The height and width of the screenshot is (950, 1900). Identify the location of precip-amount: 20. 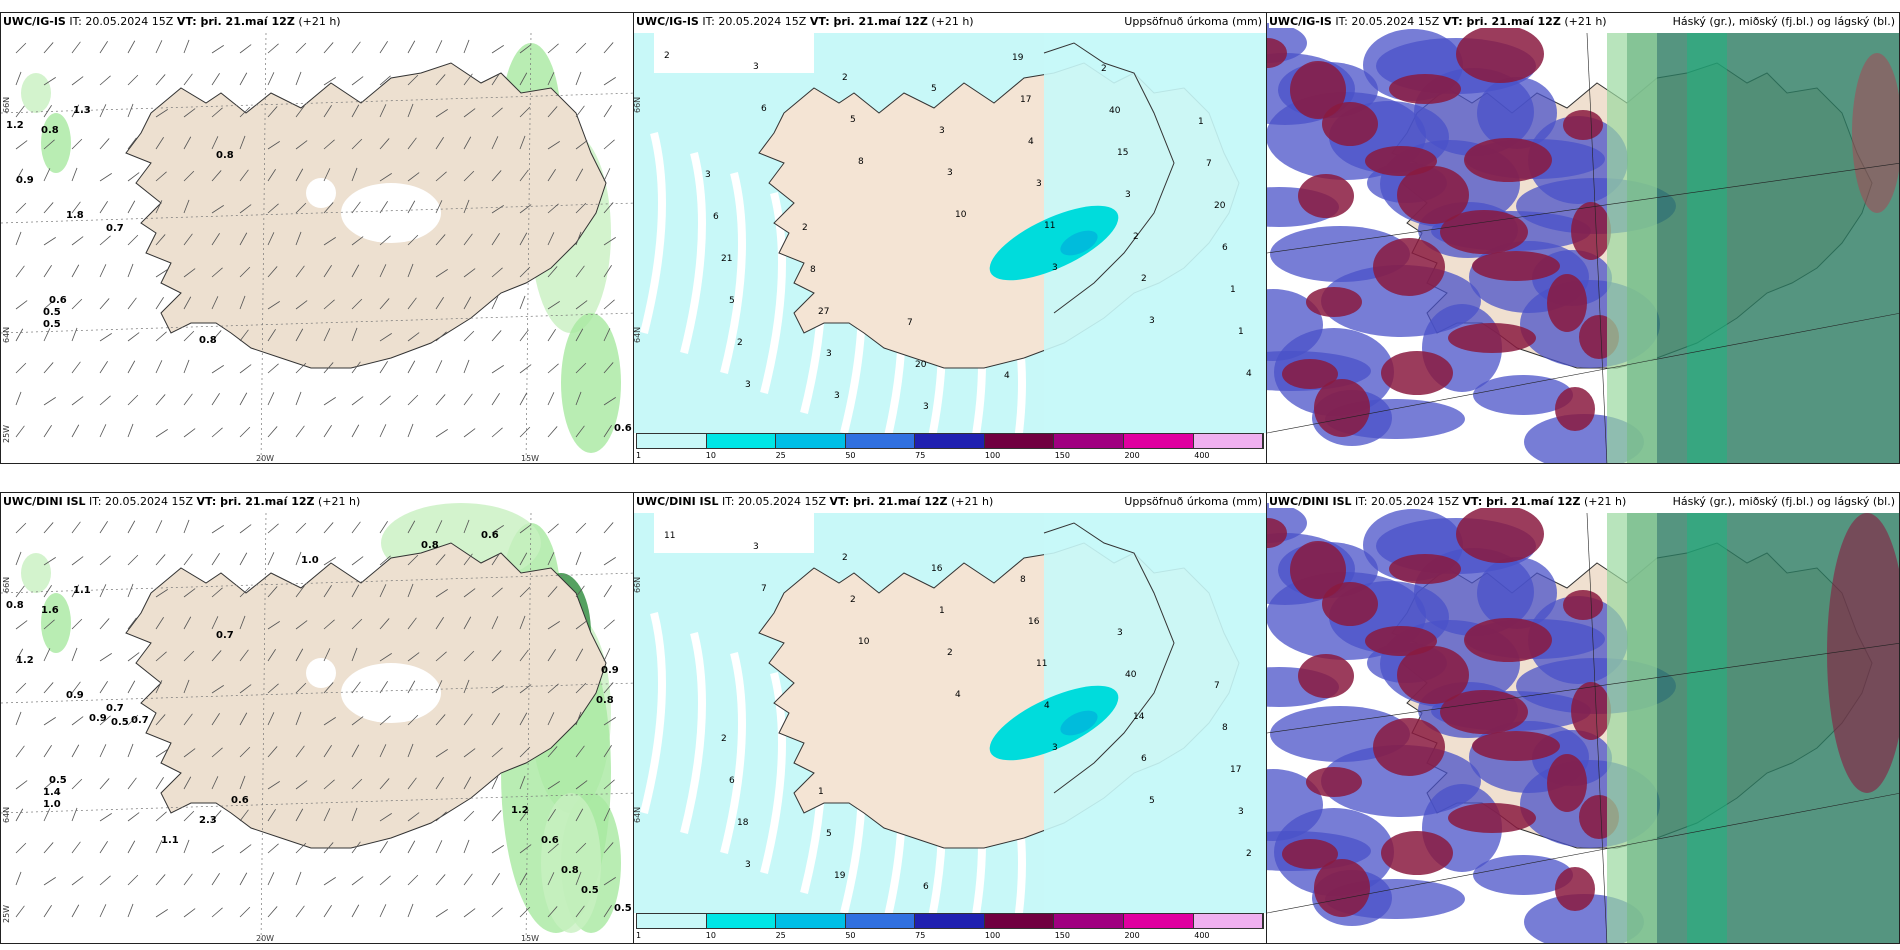
(1220, 206).